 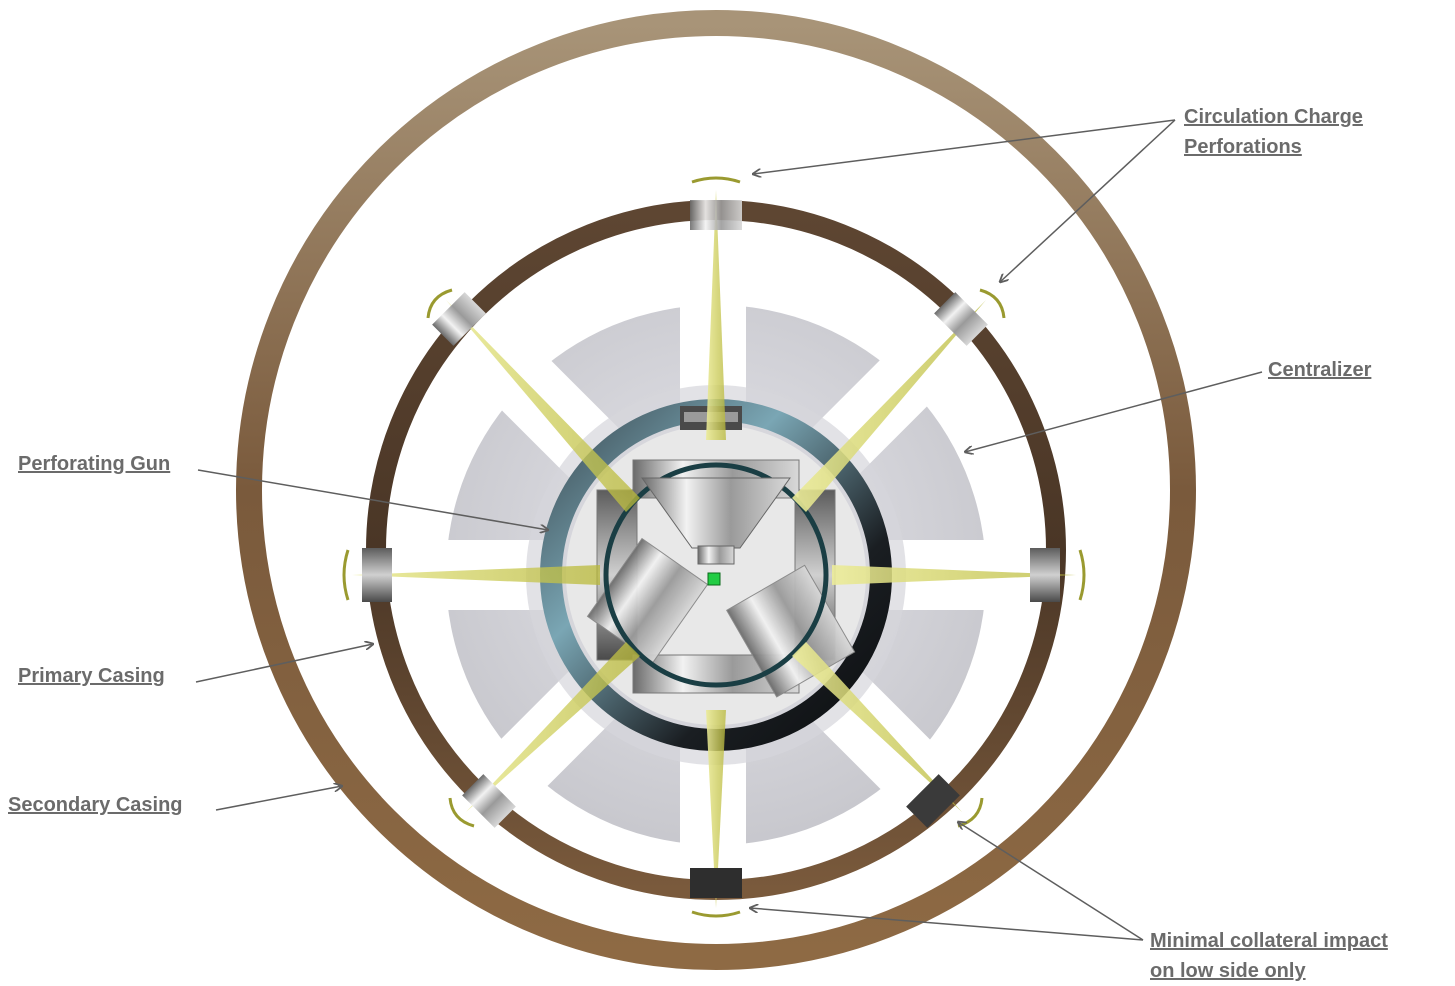 I want to click on leader-minimal-a, so click(x=947, y=924).